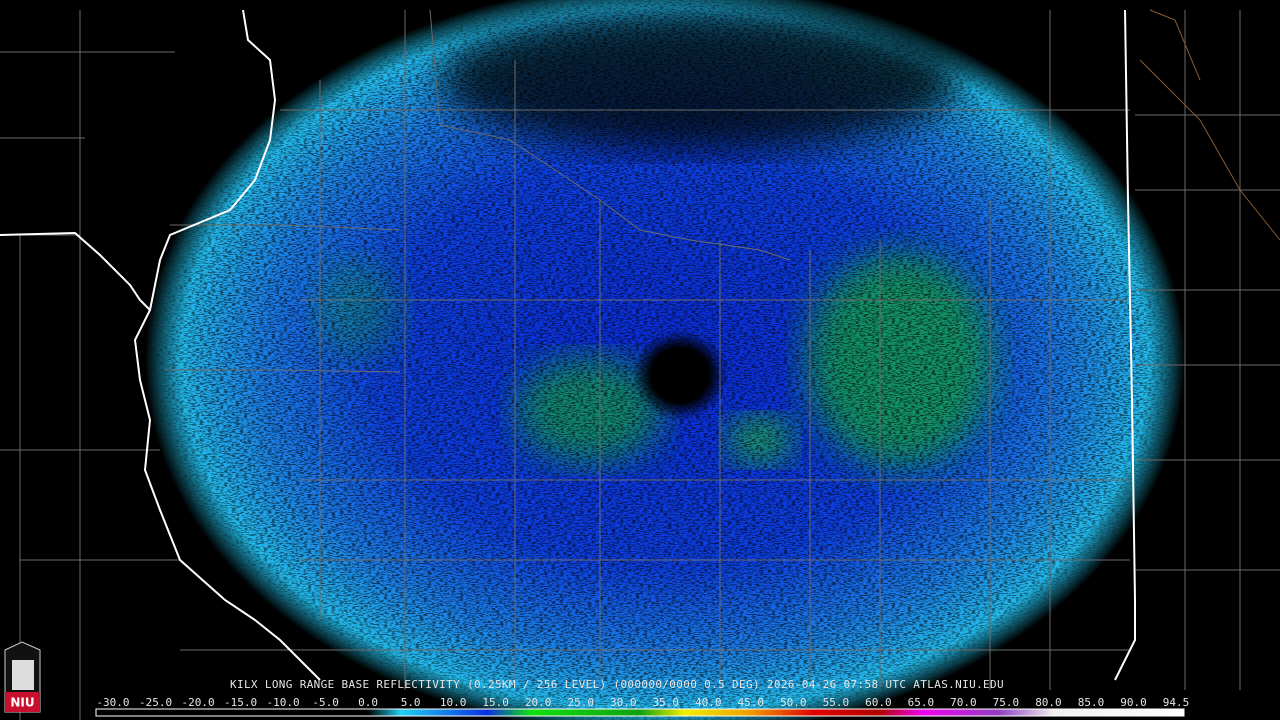 The width and height of the screenshot is (1280, 720). What do you see at coordinates (325, 702) in the screenshot?
I see `scale-label: -5.0` at bounding box center [325, 702].